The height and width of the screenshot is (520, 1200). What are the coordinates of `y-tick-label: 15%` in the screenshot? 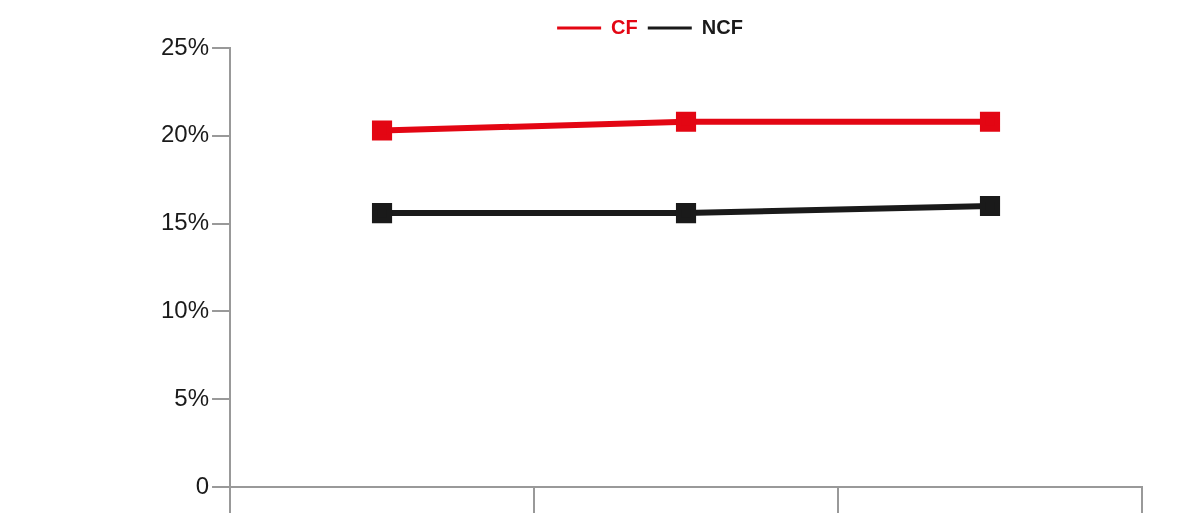 It's located at (185, 222).